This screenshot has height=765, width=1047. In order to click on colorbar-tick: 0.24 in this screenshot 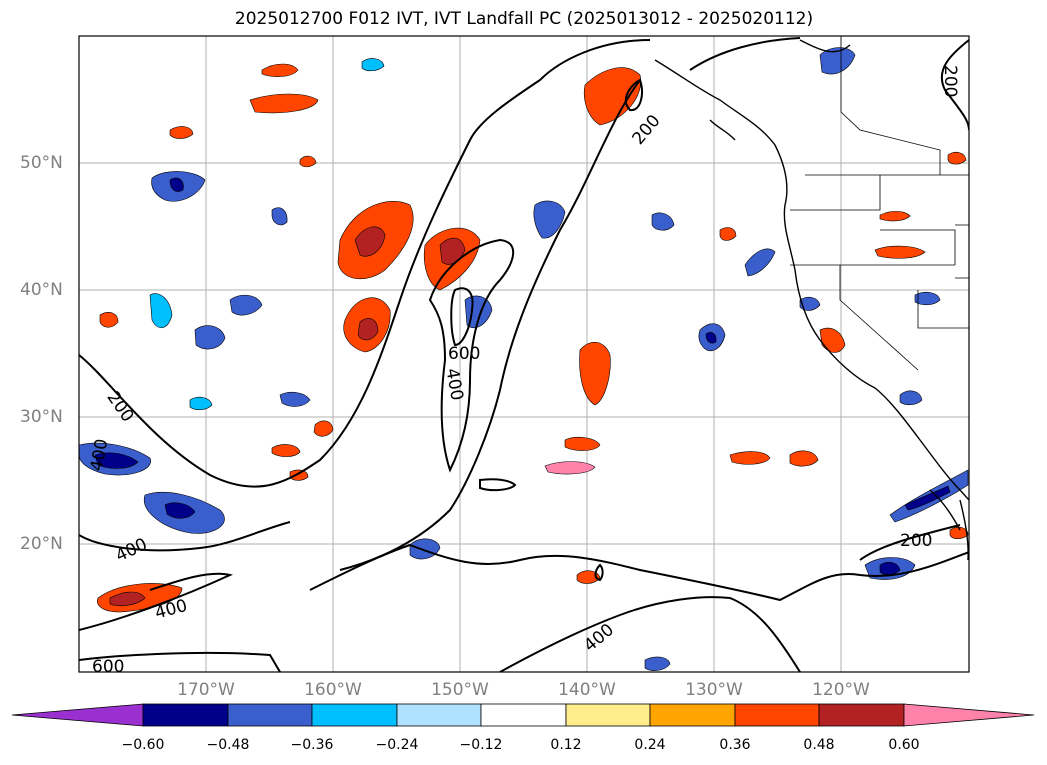, I will do `click(650, 745)`.